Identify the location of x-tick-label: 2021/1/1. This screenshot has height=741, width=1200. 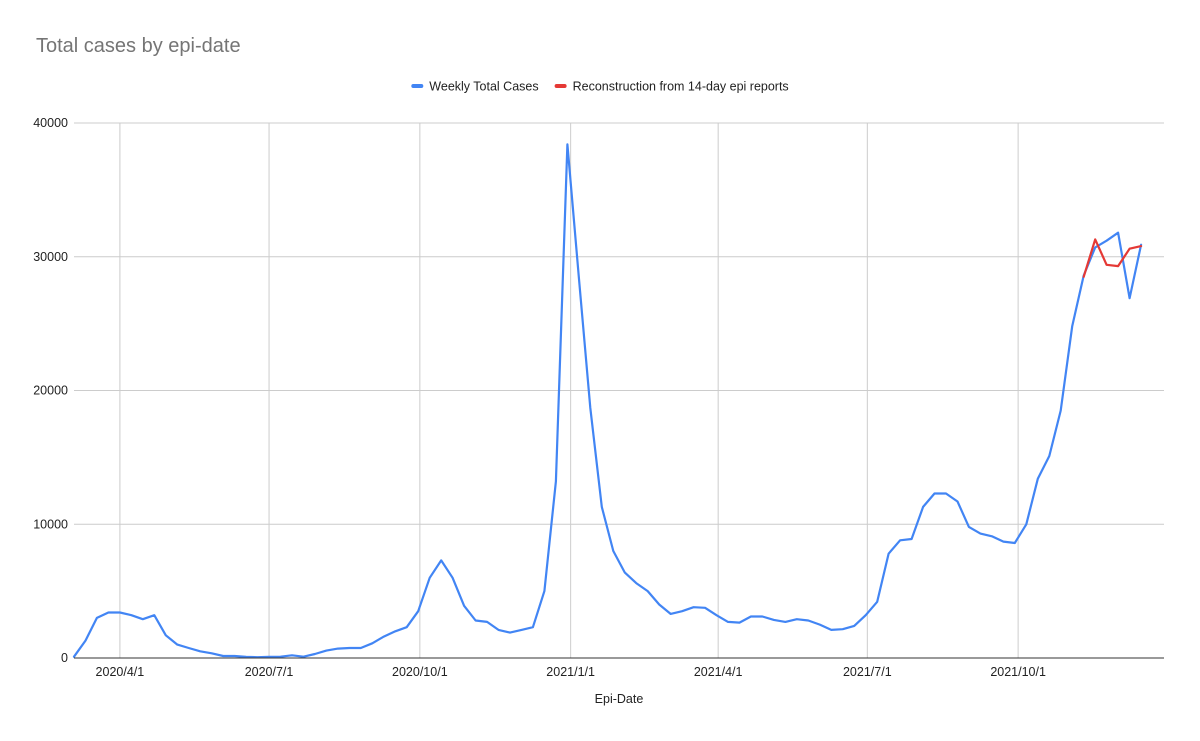
(570, 672).